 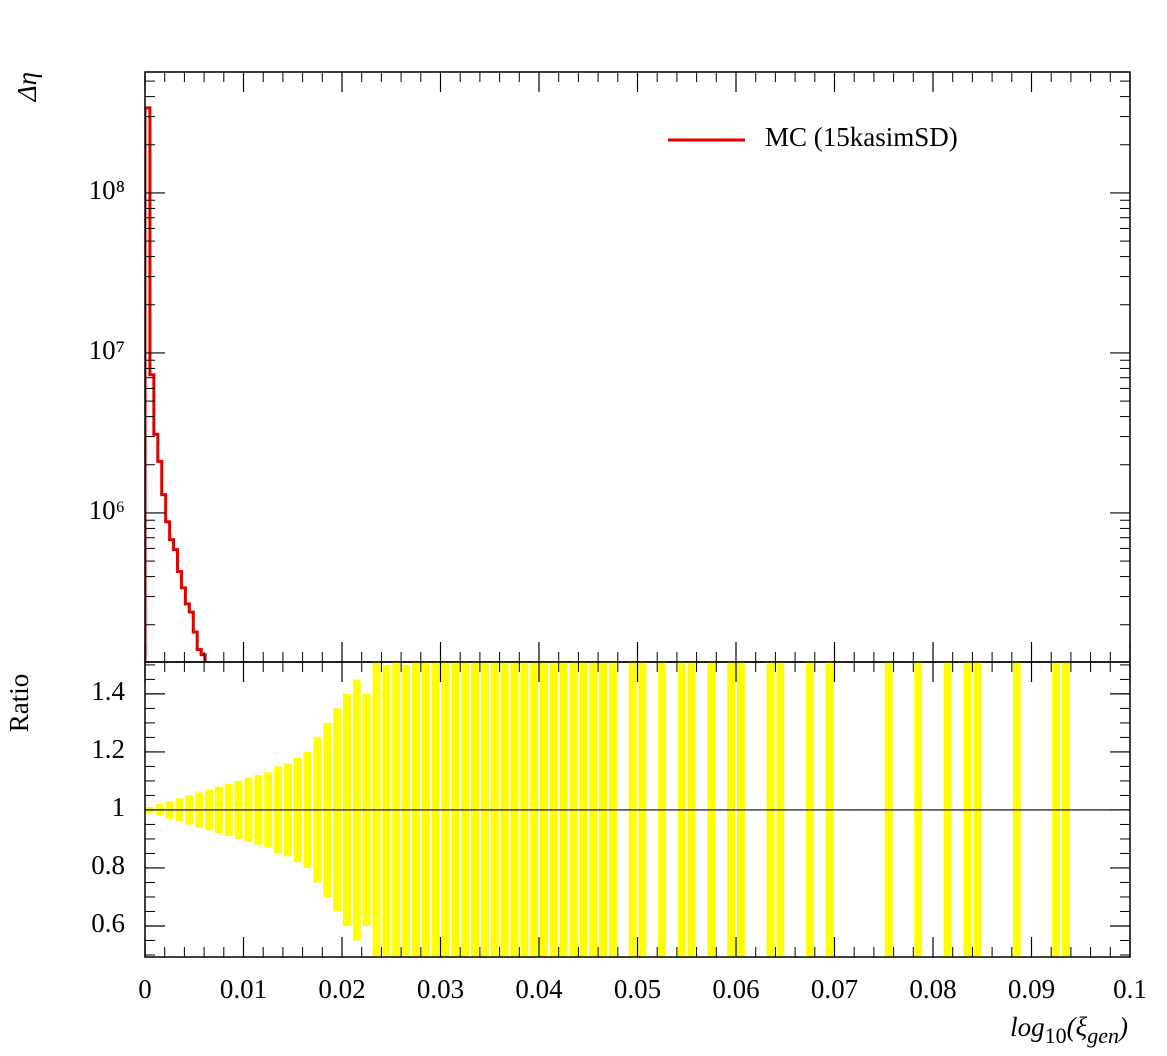 I want to click on x-axis-title: log10(ξgen), so click(x=1069, y=1030).